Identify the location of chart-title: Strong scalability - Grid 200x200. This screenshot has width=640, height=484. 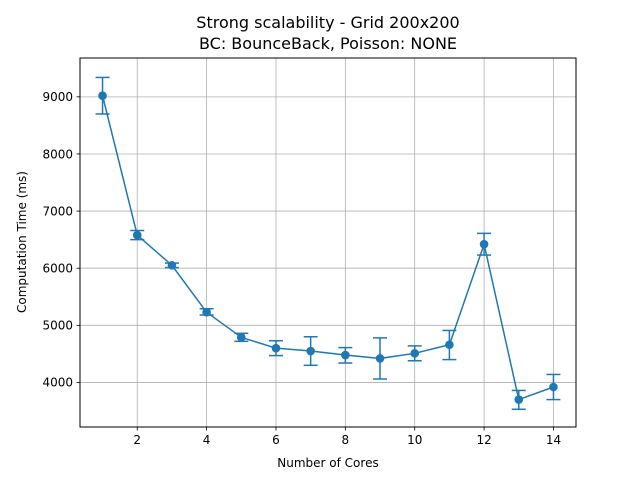
(327, 22).